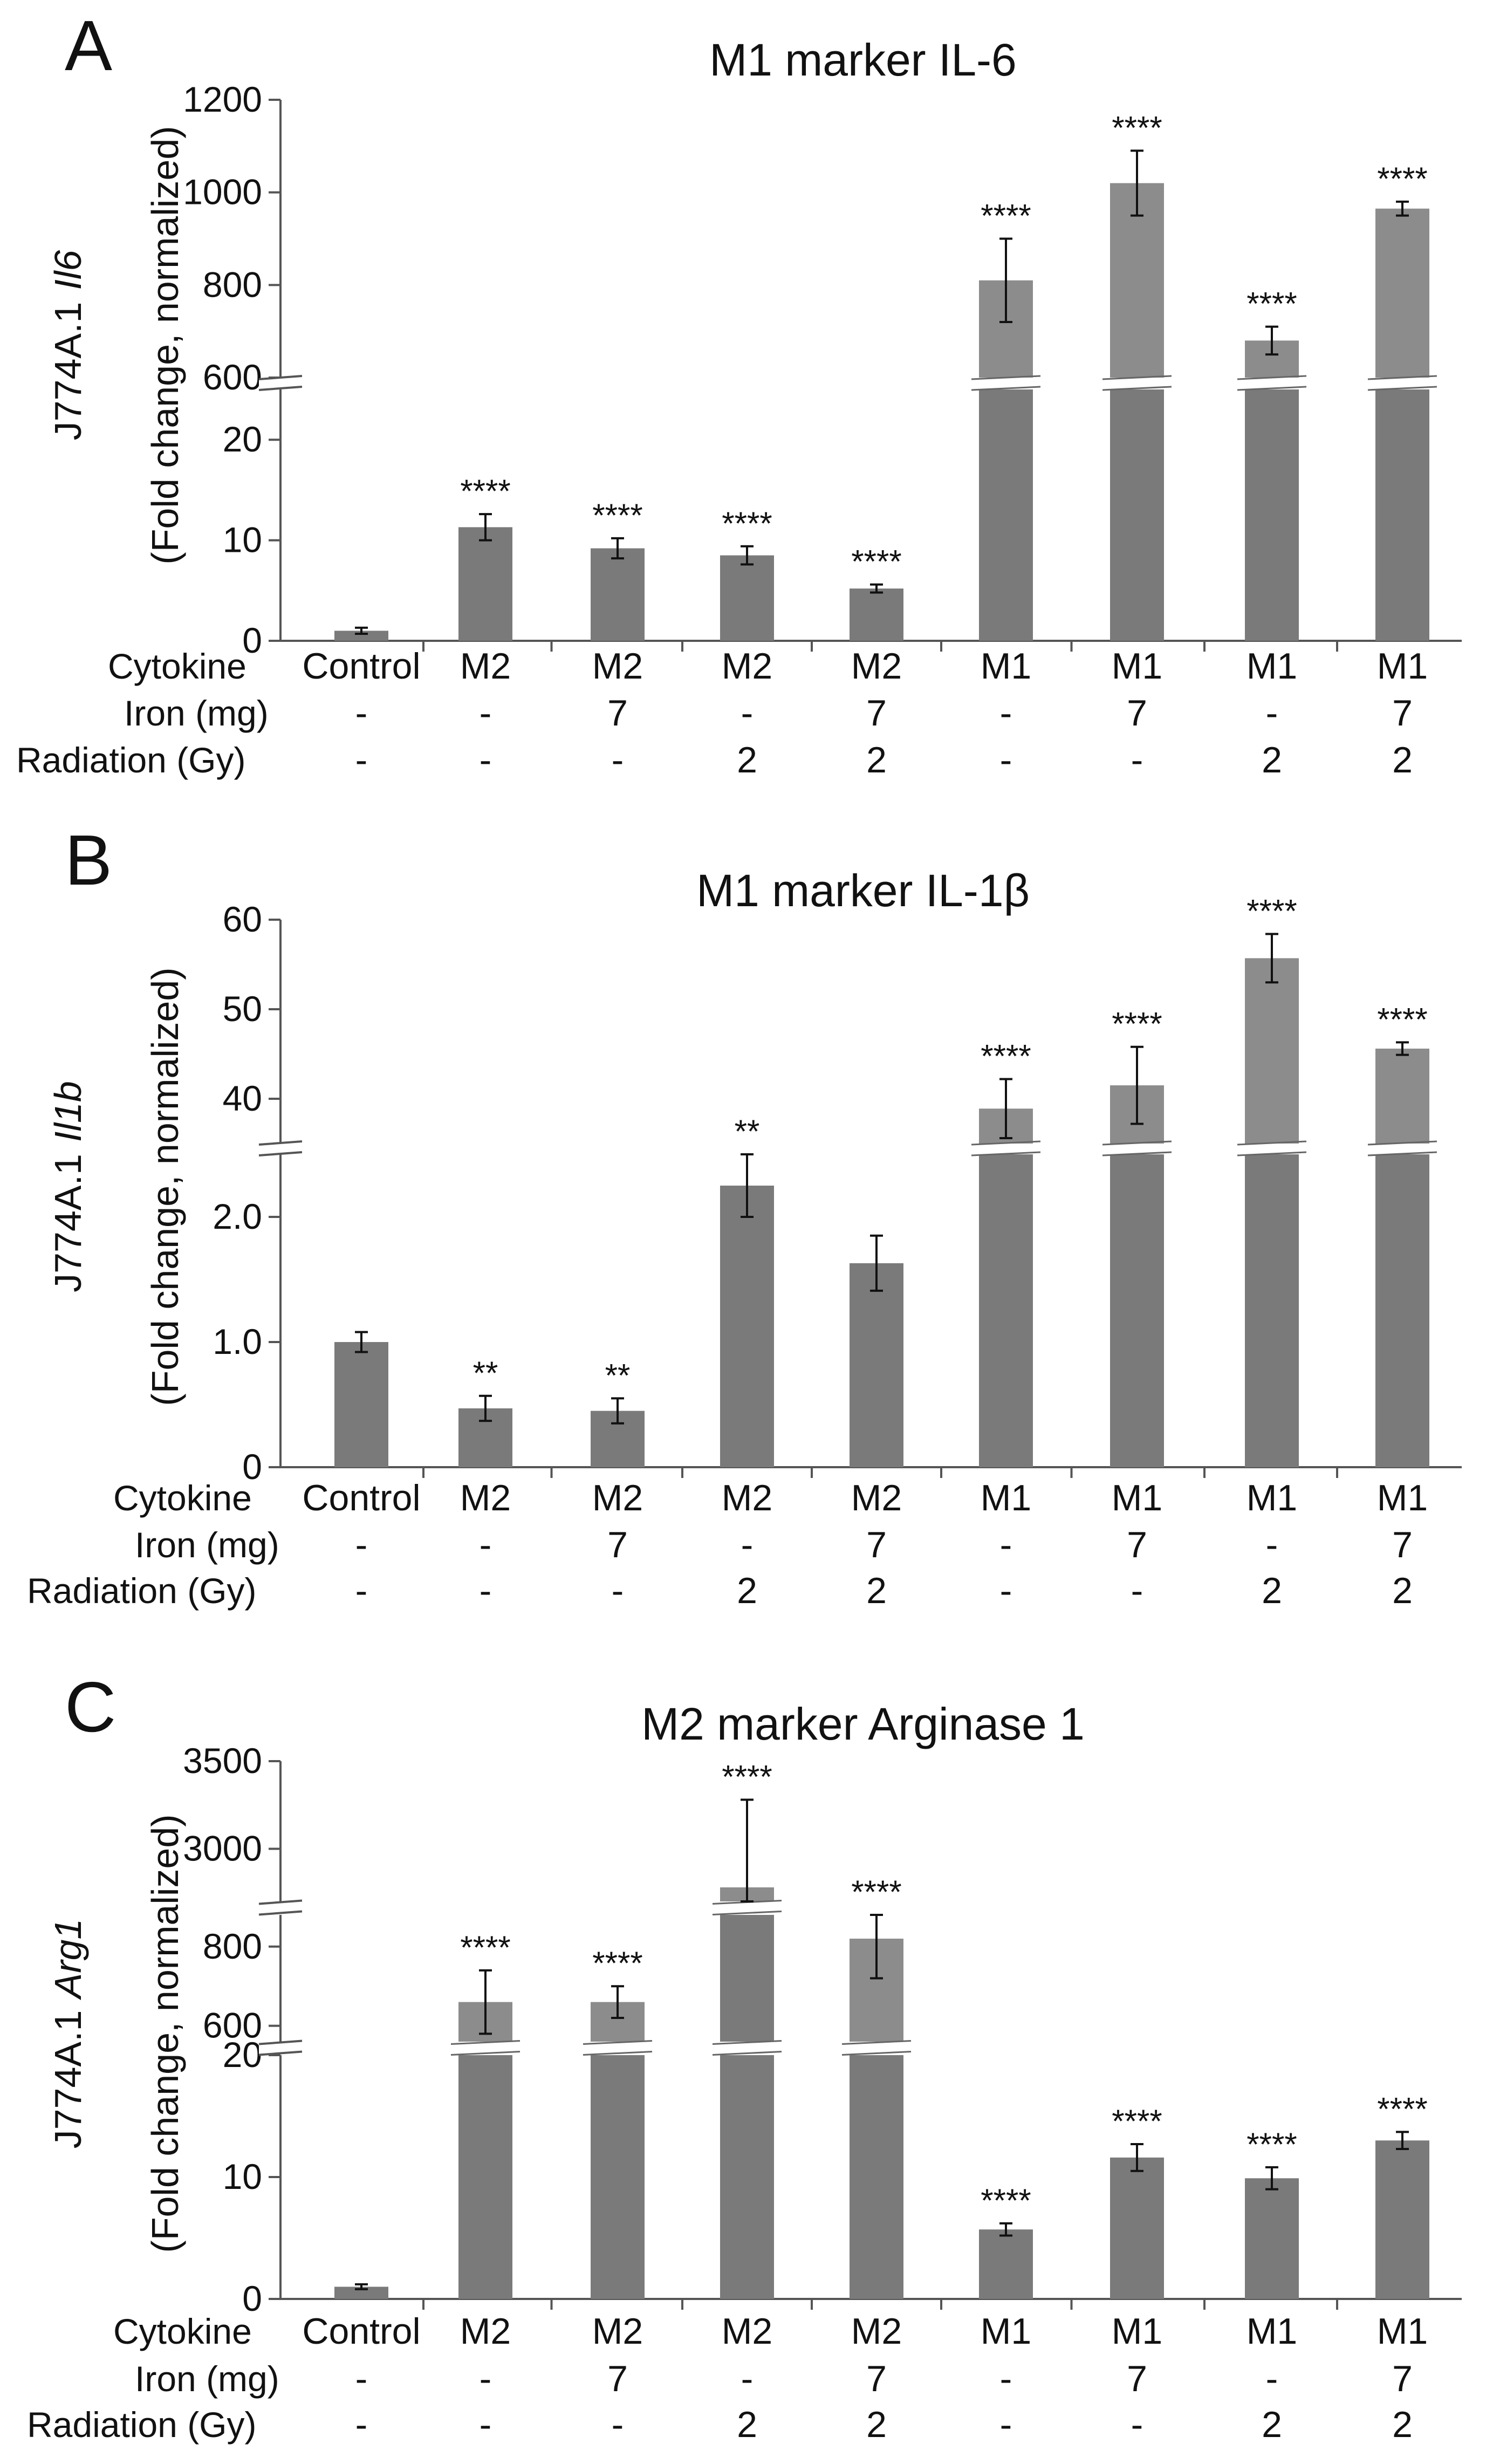 Image resolution: width=1493 pixels, height=2464 pixels. What do you see at coordinates (243, 919) in the screenshot?
I see `y-tick-label: 60` at bounding box center [243, 919].